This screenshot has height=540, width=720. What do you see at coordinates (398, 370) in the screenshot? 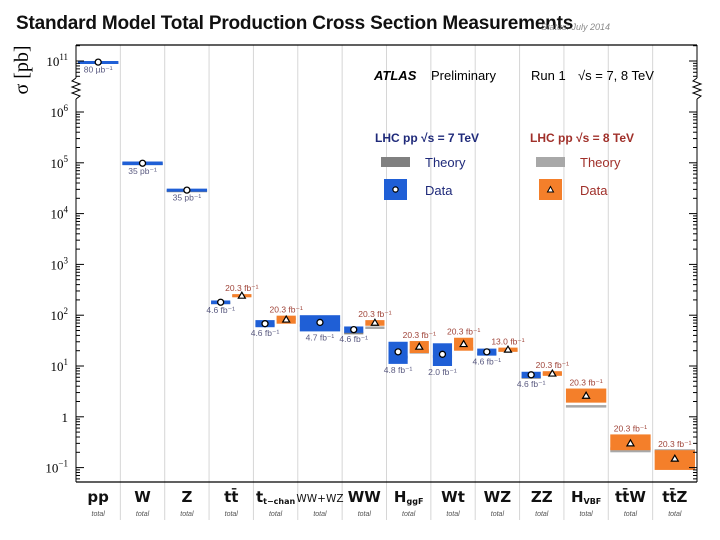
I see `luminosity-label: 4.8 fb⁻¹` at bounding box center [398, 370].